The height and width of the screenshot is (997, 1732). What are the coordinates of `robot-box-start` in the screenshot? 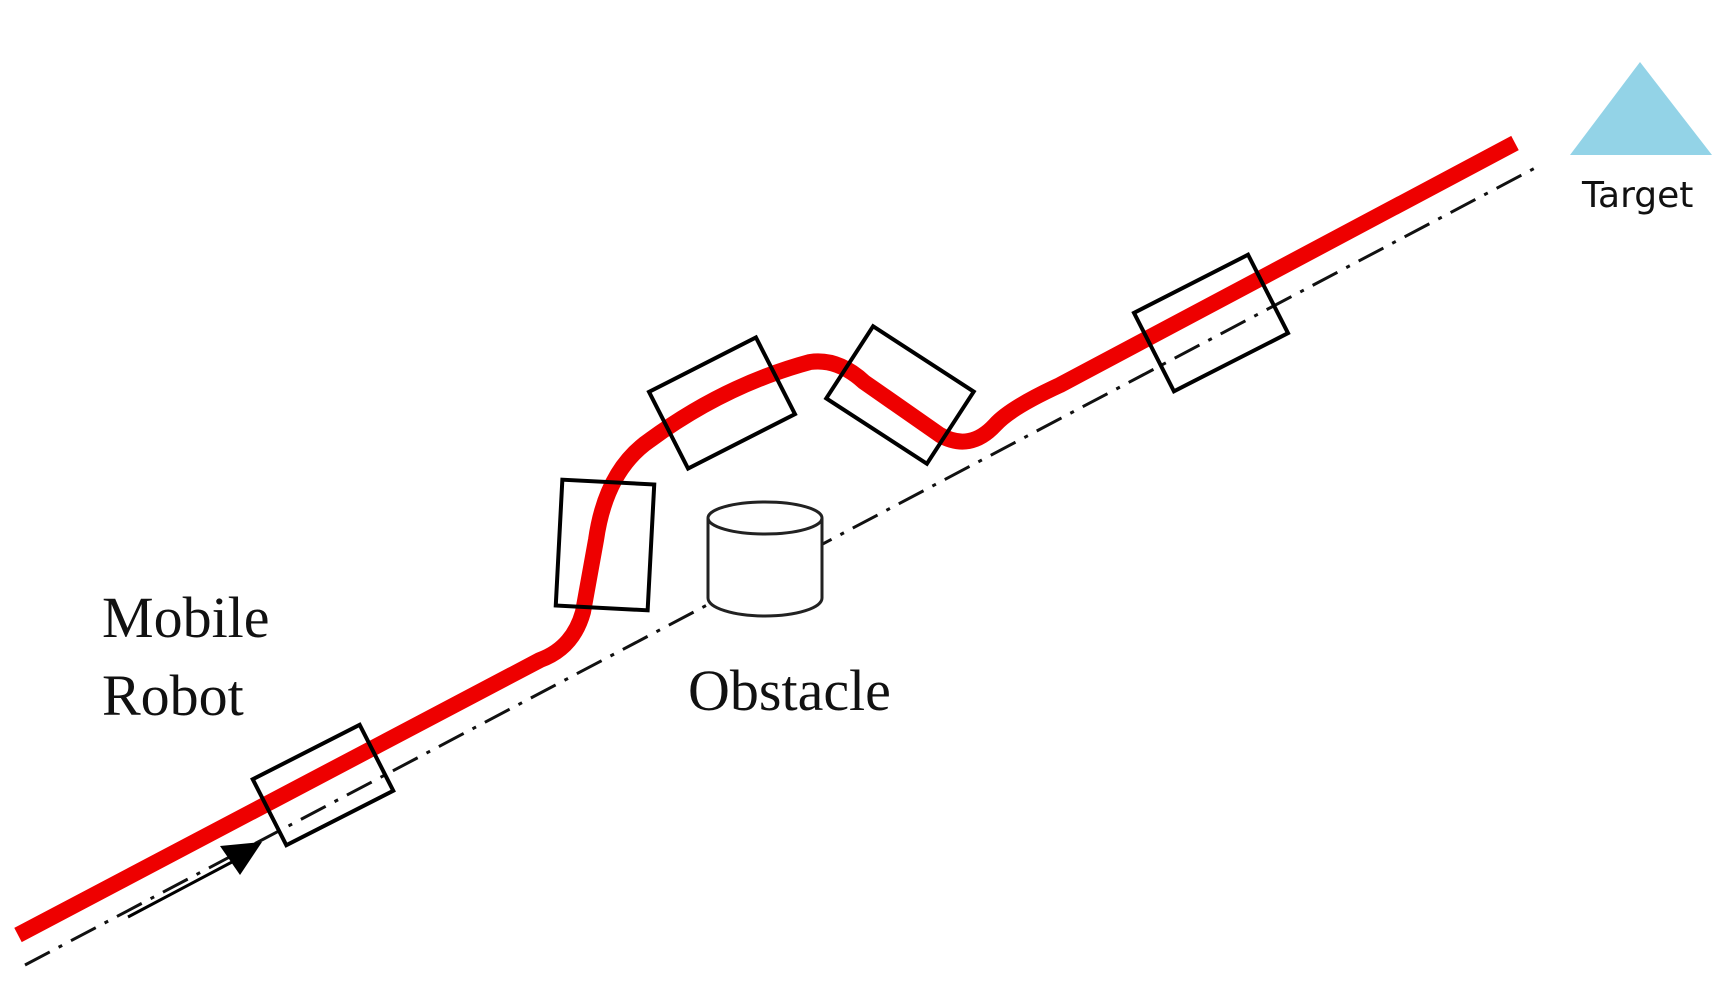 It's located at (323, 785).